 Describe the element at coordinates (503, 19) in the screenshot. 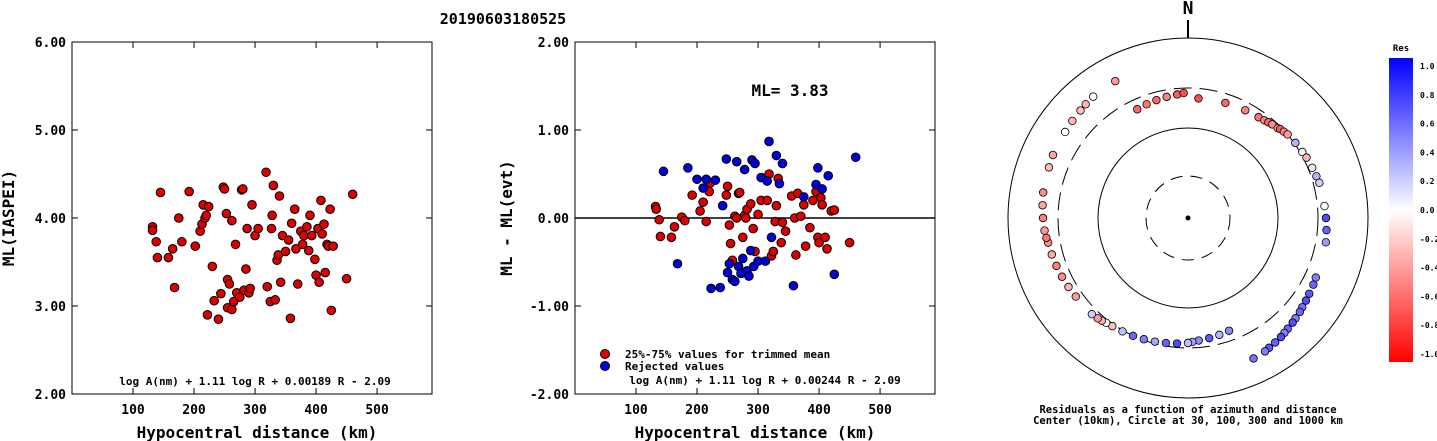

I see `chart-title: 20190603180525` at that location.